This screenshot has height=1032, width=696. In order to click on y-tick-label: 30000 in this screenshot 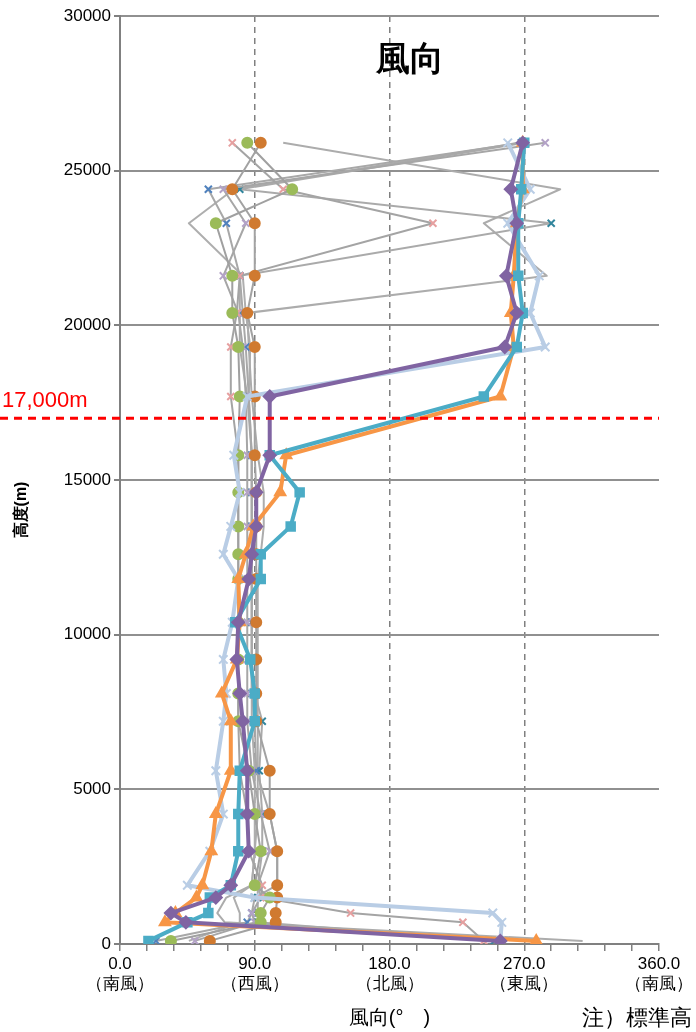, I will do `click(87, 15)`.